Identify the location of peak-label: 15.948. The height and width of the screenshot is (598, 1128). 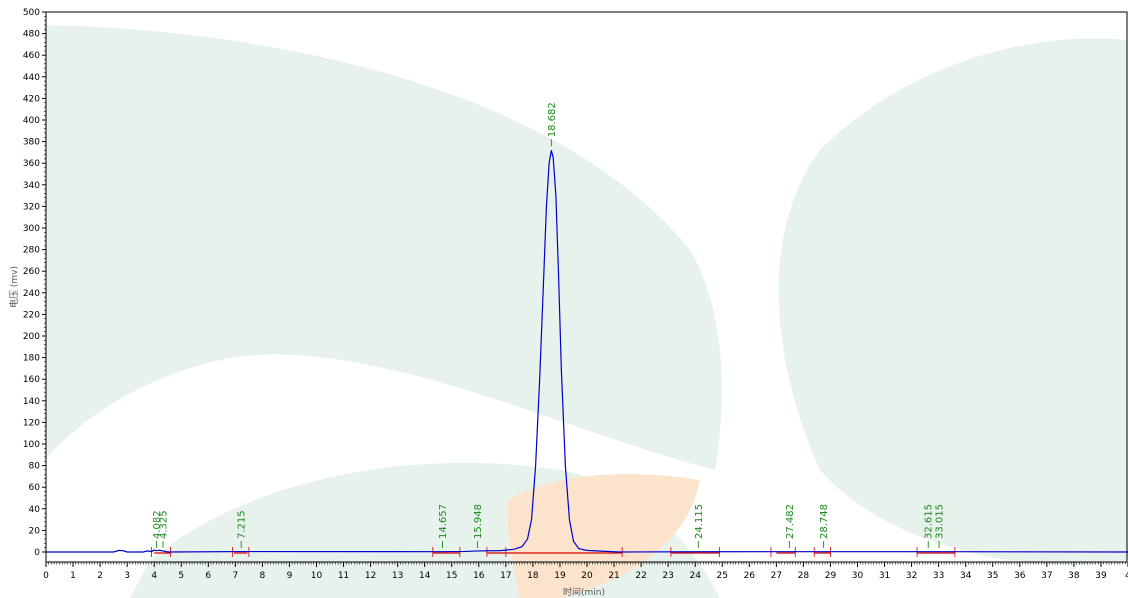
(478, 521).